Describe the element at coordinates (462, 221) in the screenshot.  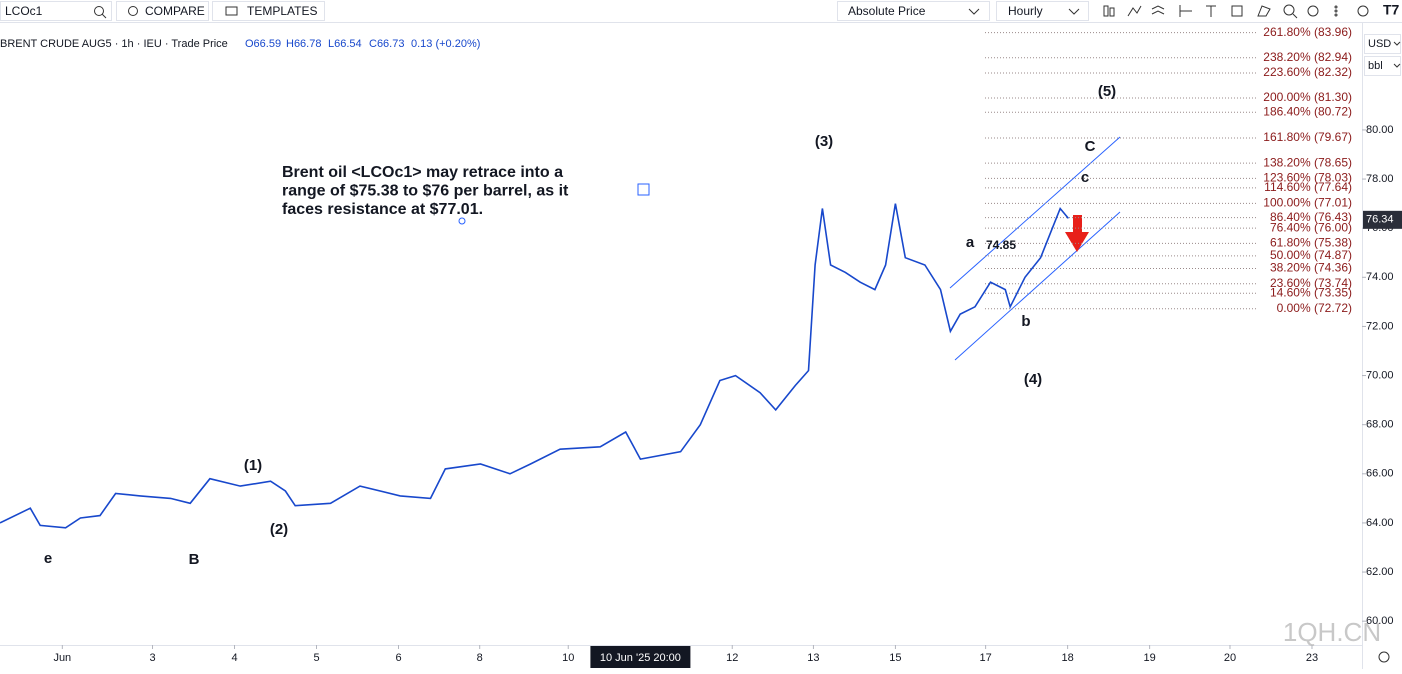
I see `note-anchor` at that location.